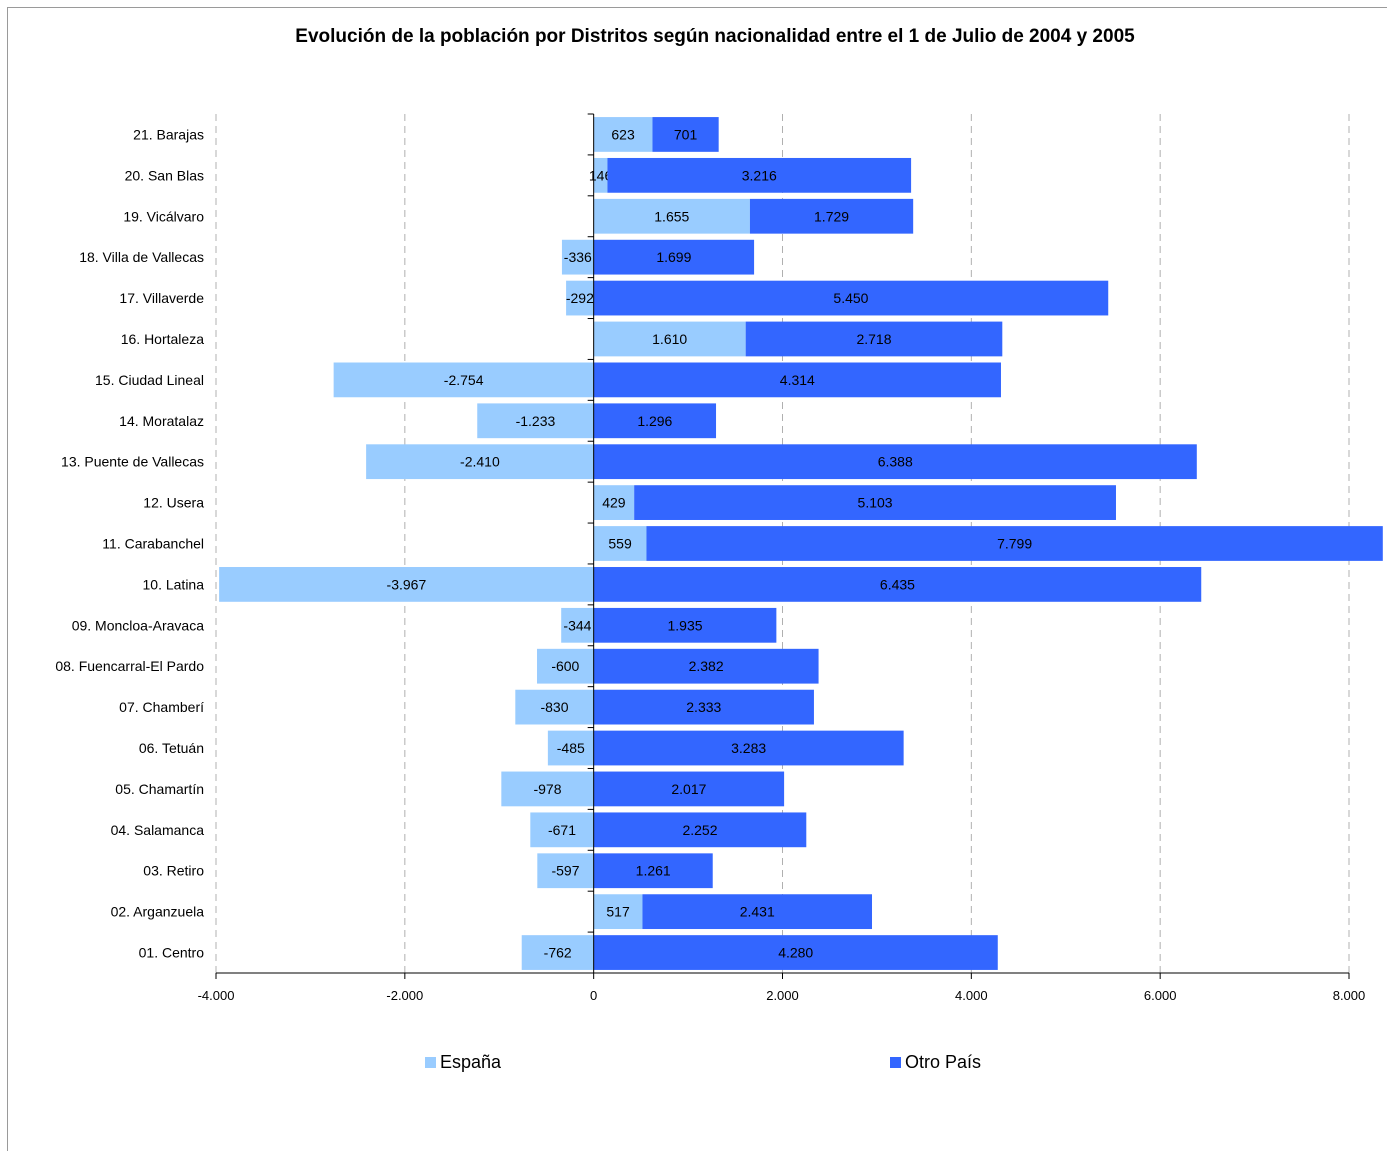  I want to click on data-label-otro-pais: 3.283, so click(748, 748).